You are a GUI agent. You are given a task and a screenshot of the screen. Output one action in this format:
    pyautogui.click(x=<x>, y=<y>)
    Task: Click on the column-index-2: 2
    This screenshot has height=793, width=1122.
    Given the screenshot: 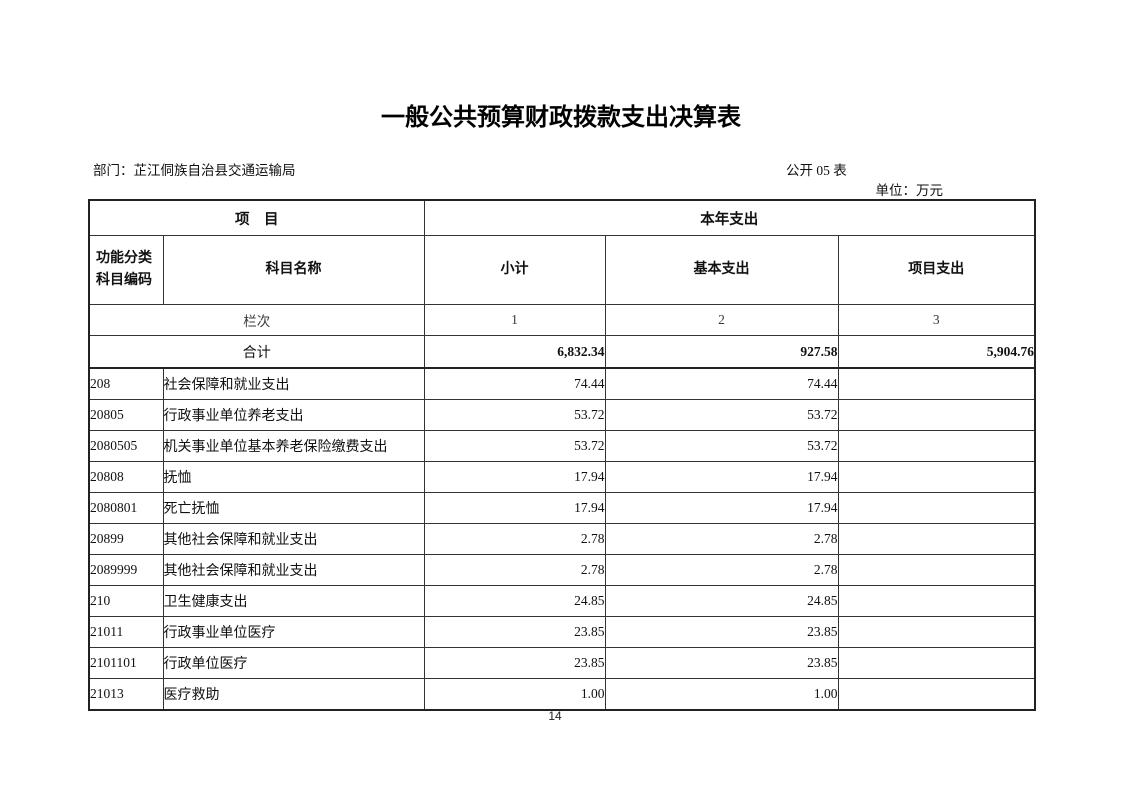 What is the action you would take?
    pyautogui.click(x=721, y=320)
    